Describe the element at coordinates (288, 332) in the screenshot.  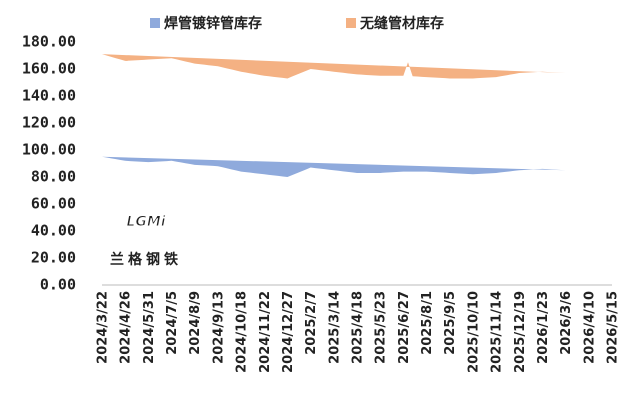
I see `x-tick-label: 2024/12/27` at that location.